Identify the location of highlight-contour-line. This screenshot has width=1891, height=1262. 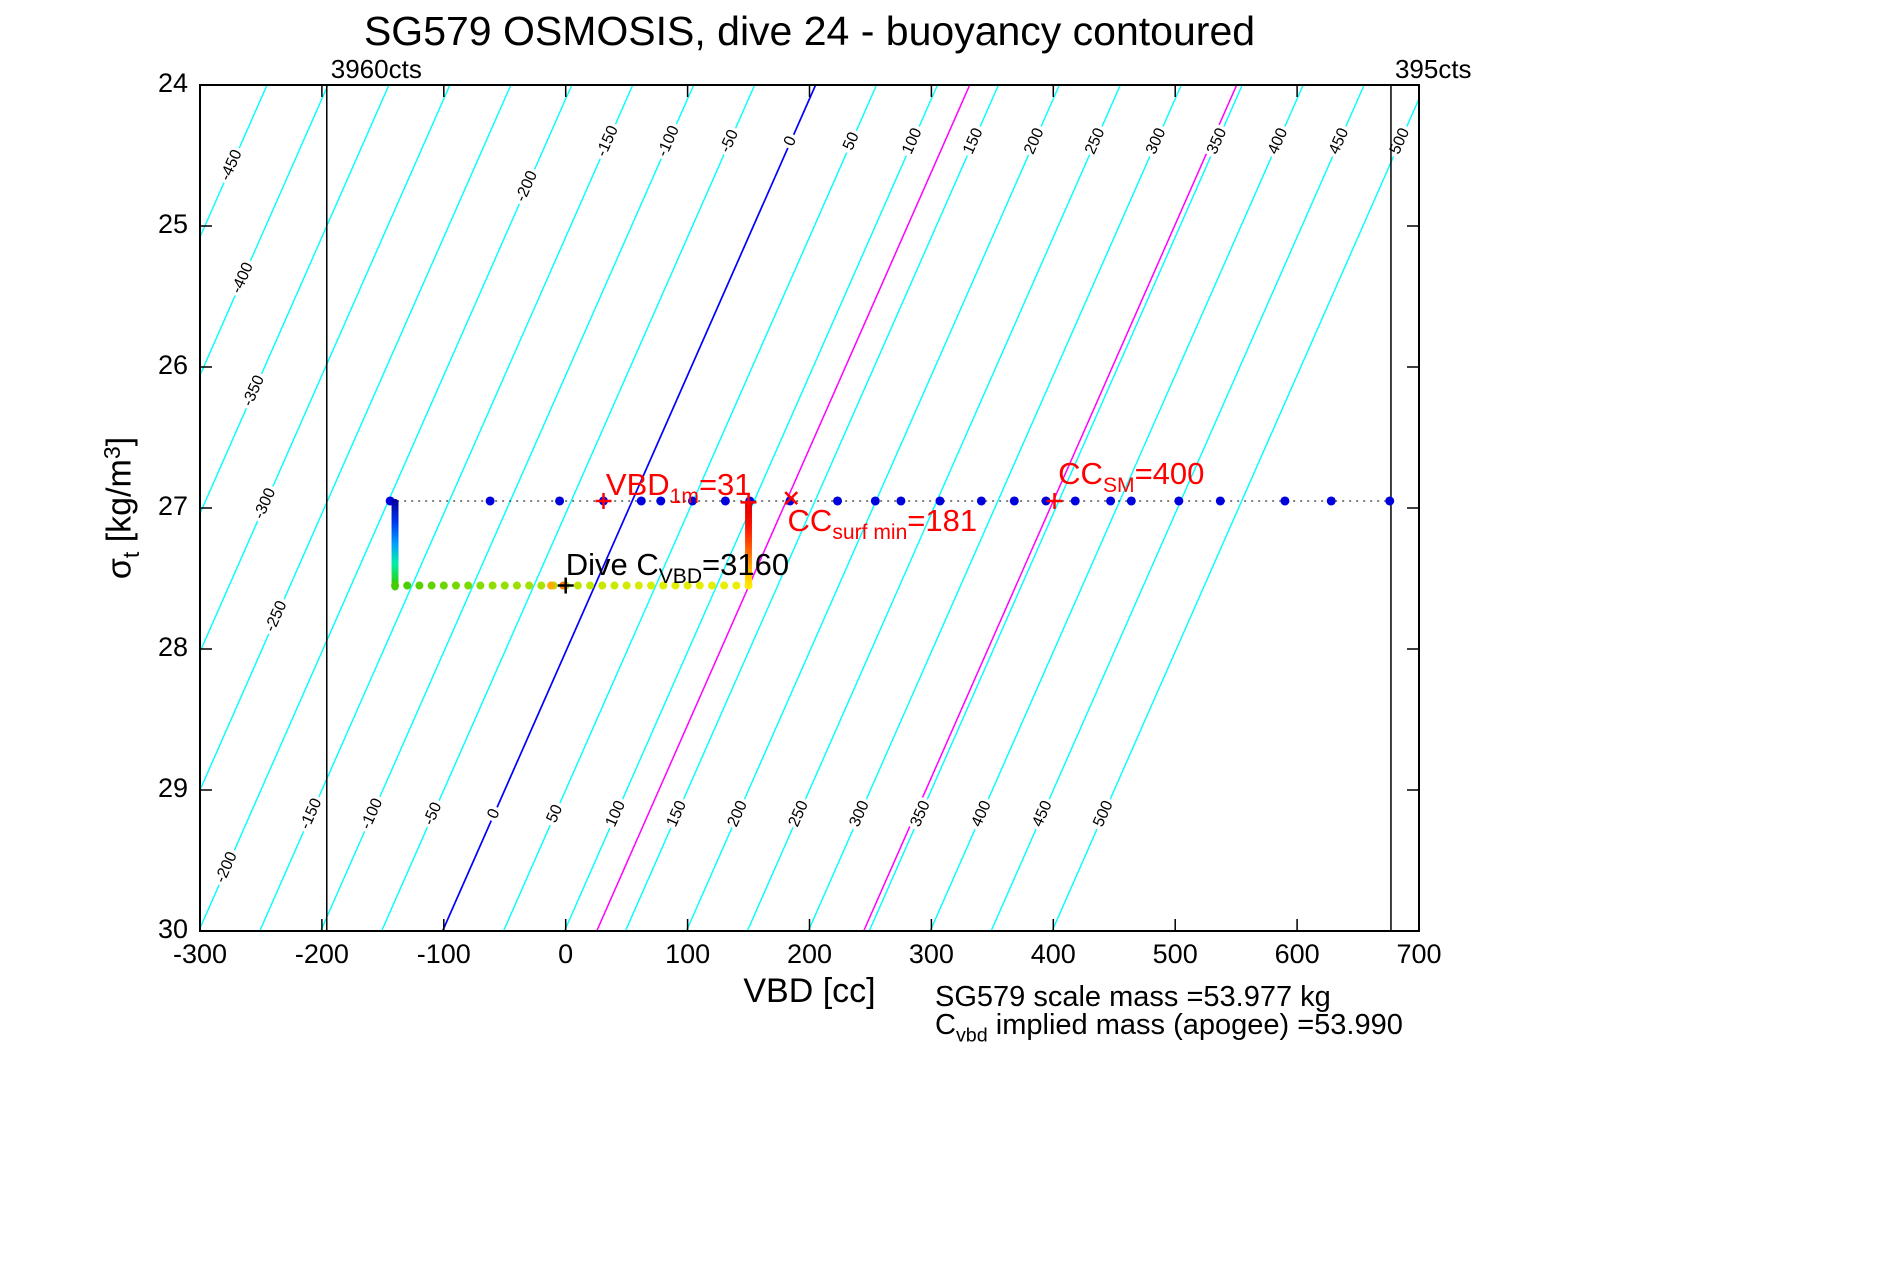
(1050, 508).